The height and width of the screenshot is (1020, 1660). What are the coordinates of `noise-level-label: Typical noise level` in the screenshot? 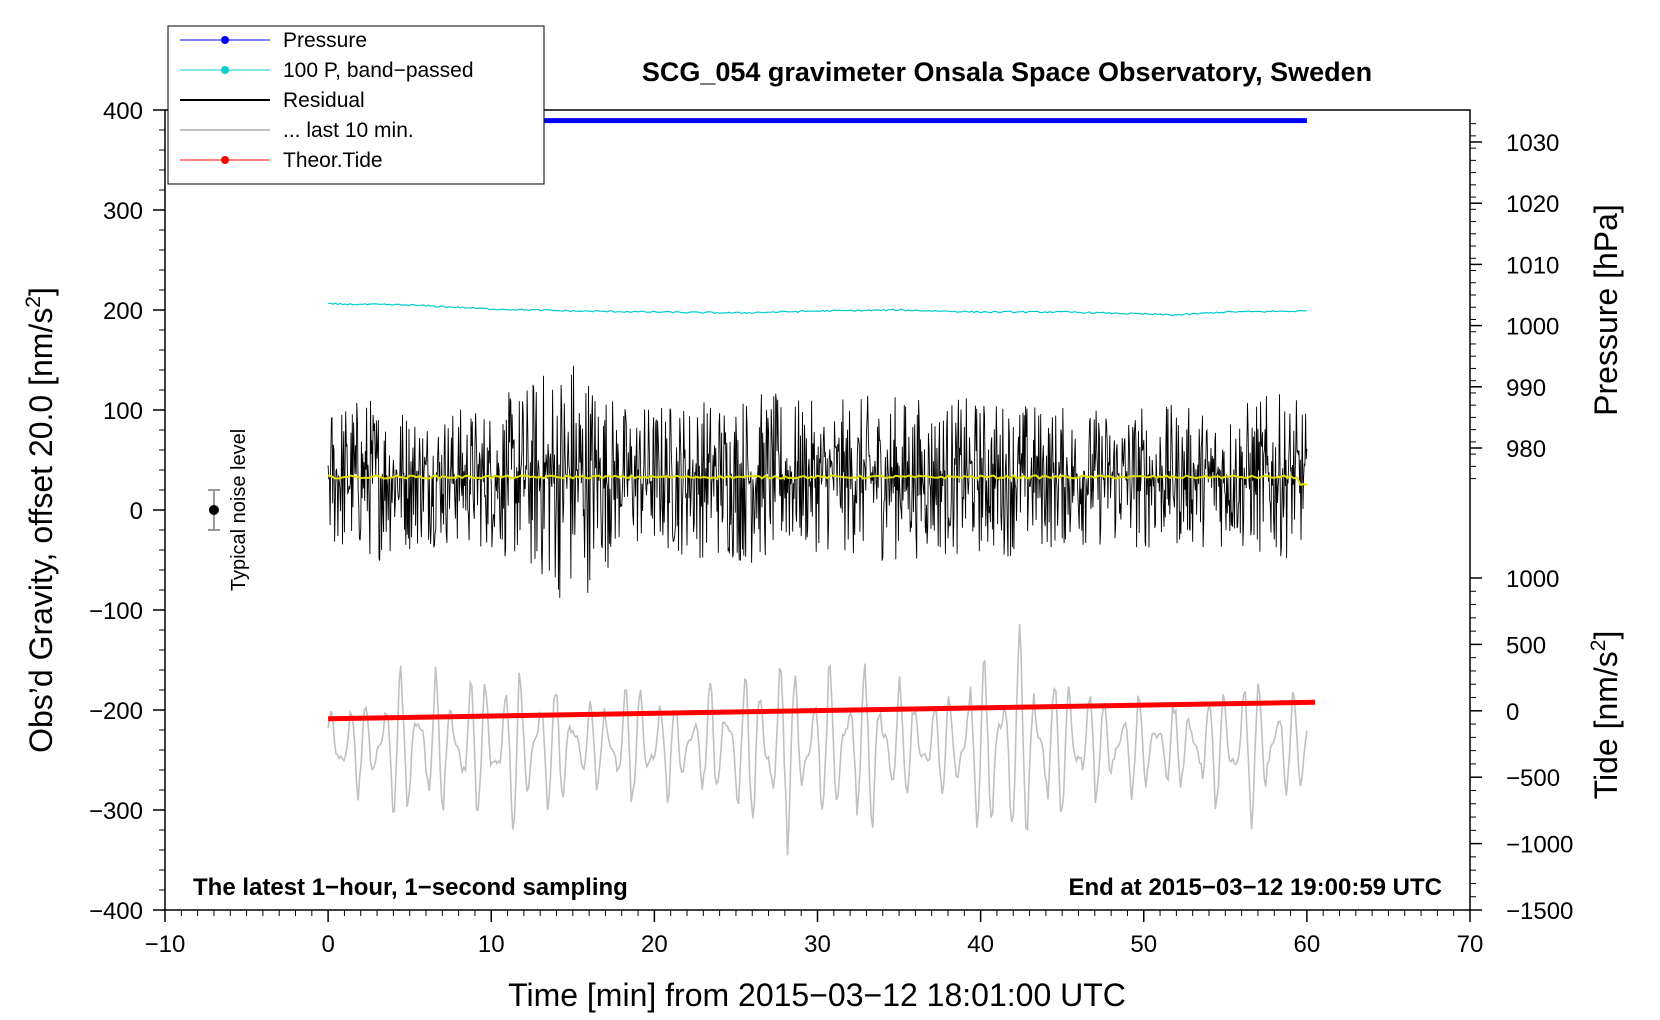 It's located at (239, 510).